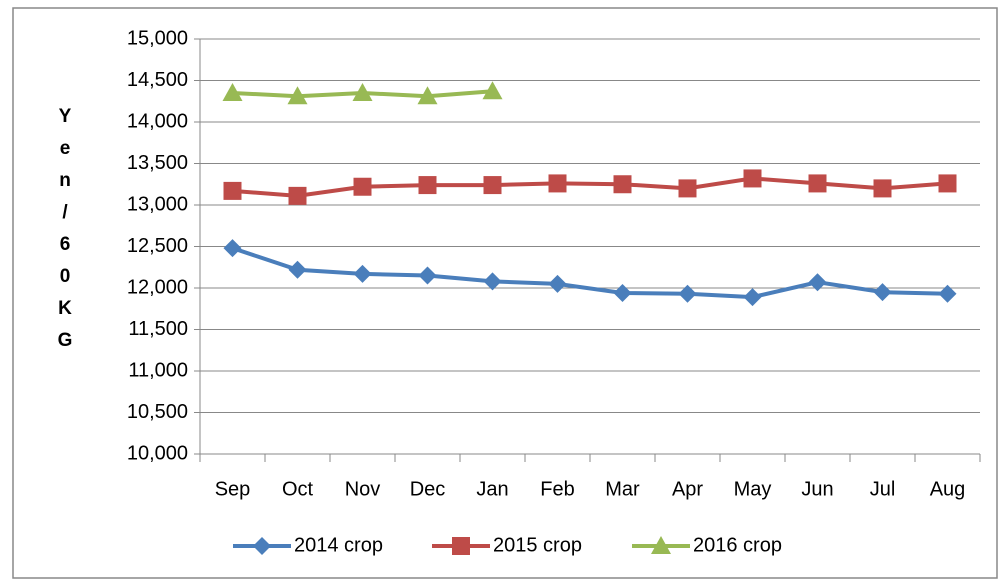  Describe the element at coordinates (537, 545) in the screenshot. I see `legend-label: 2015 crop` at that location.